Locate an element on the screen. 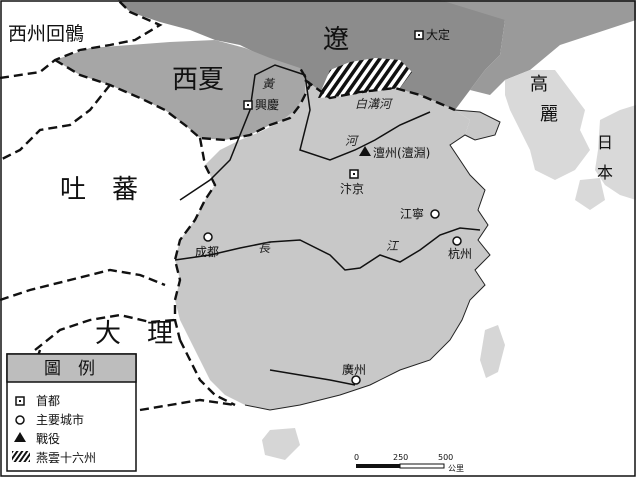  southern-land is located at coordinates (190, 435).